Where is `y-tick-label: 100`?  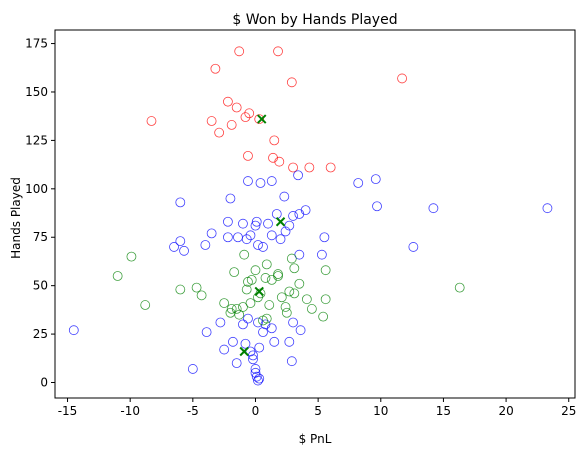 y-tick-label: 100 is located at coordinates (36, 189).